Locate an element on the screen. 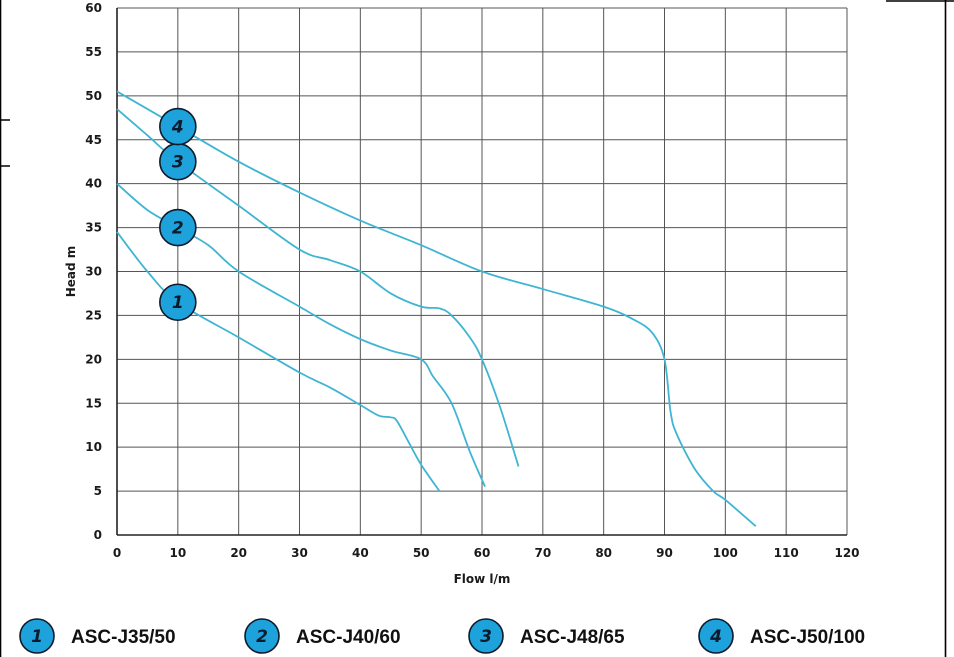 This screenshot has width=954, height=657. y-tick-label: 0 is located at coordinates (98, 535).